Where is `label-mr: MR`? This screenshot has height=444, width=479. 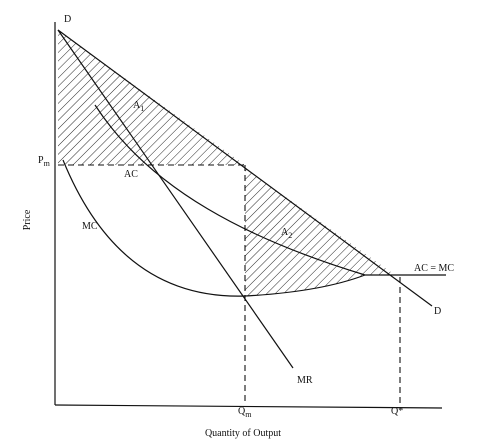 label-mr: MR is located at coordinates (305, 380).